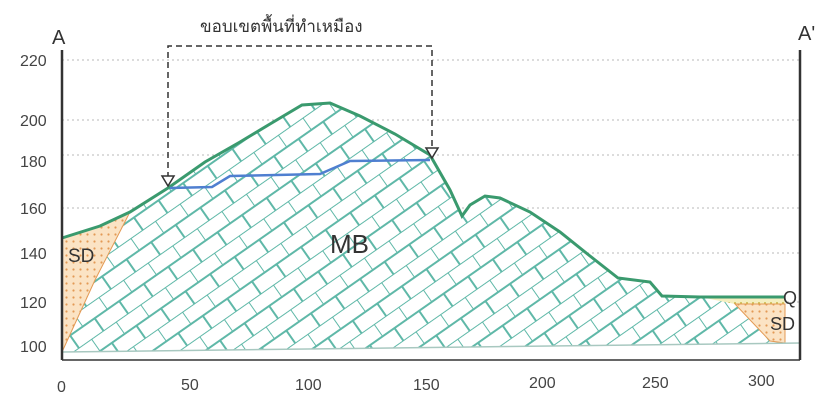 The image size is (827, 405). Describe the element at coordinates (790, 298) in the screenshot. I see `q-unit-label: Q` at that location.